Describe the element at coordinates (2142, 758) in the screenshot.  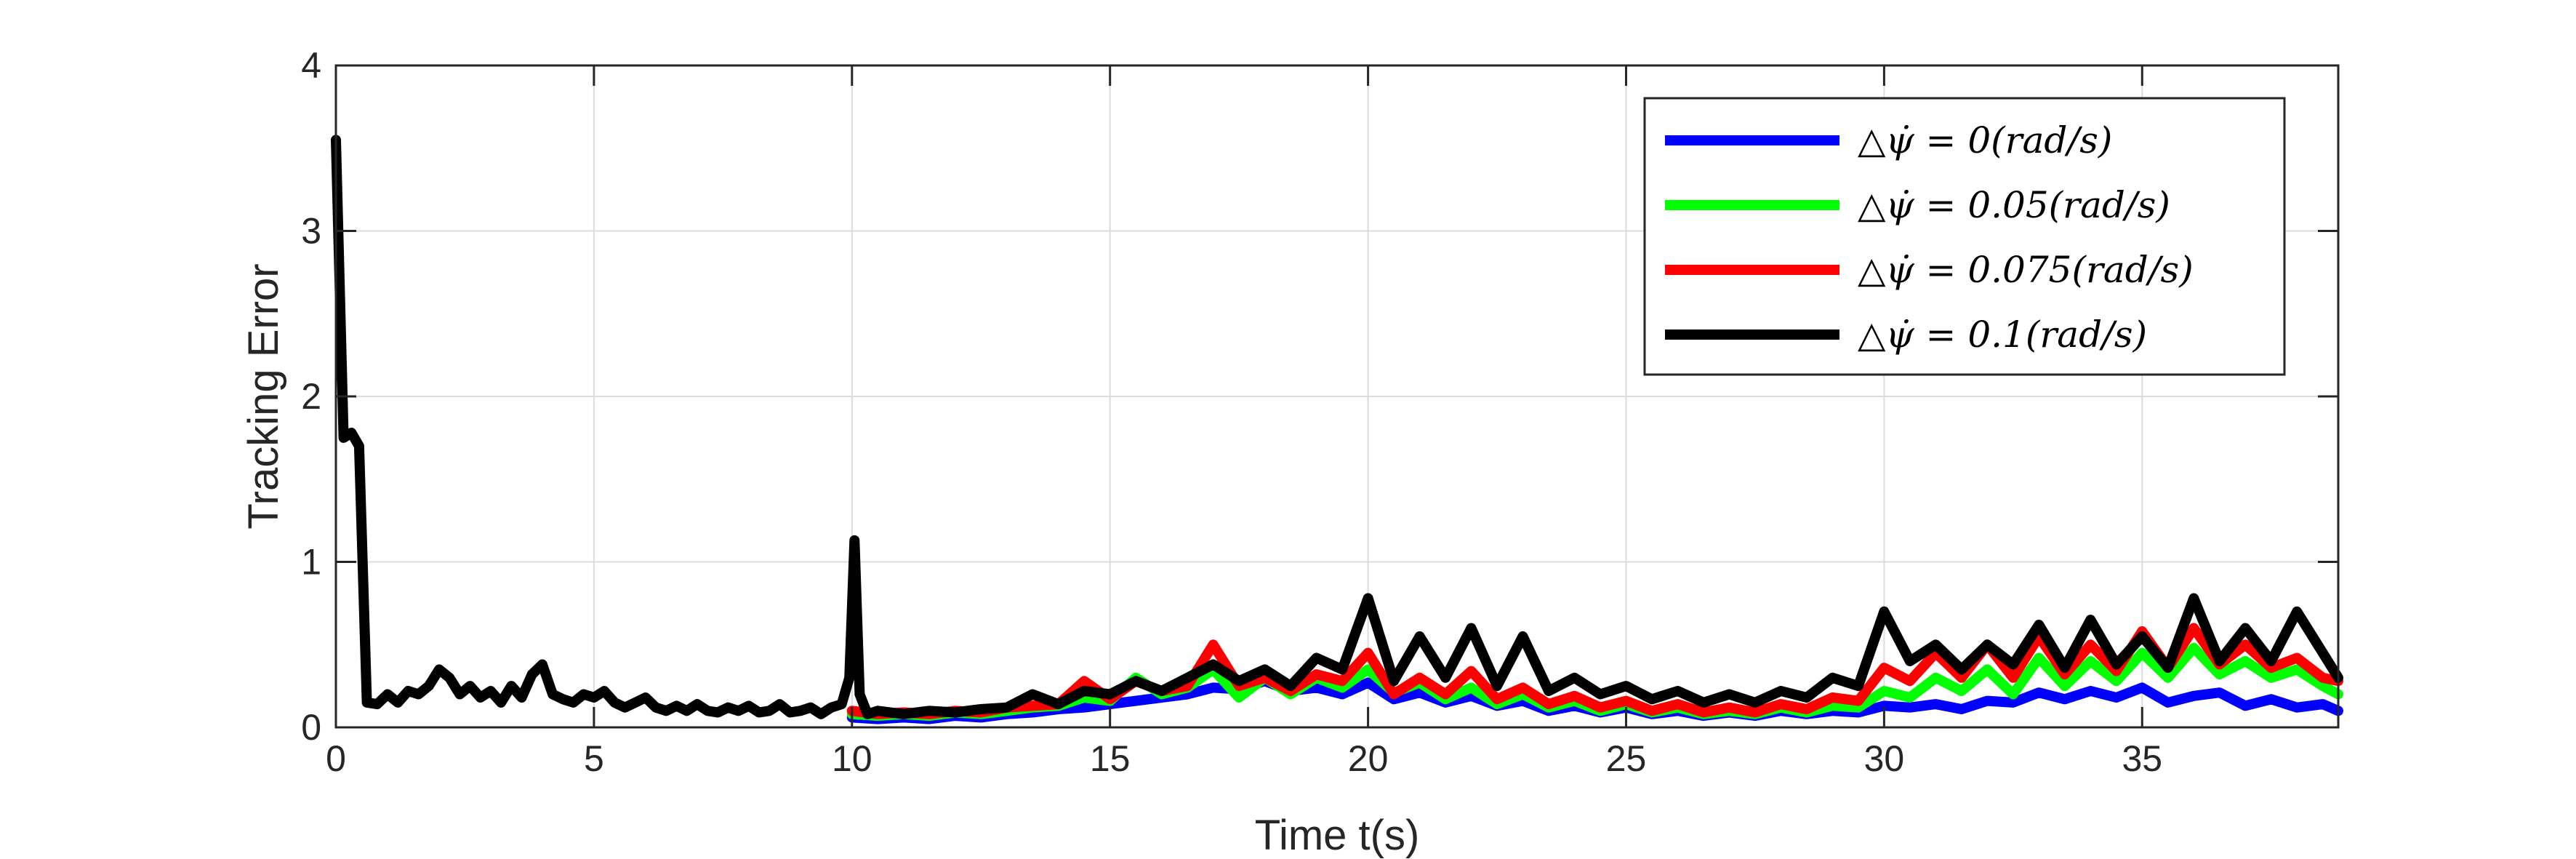
I see `x-tick-label: 35` at that location.